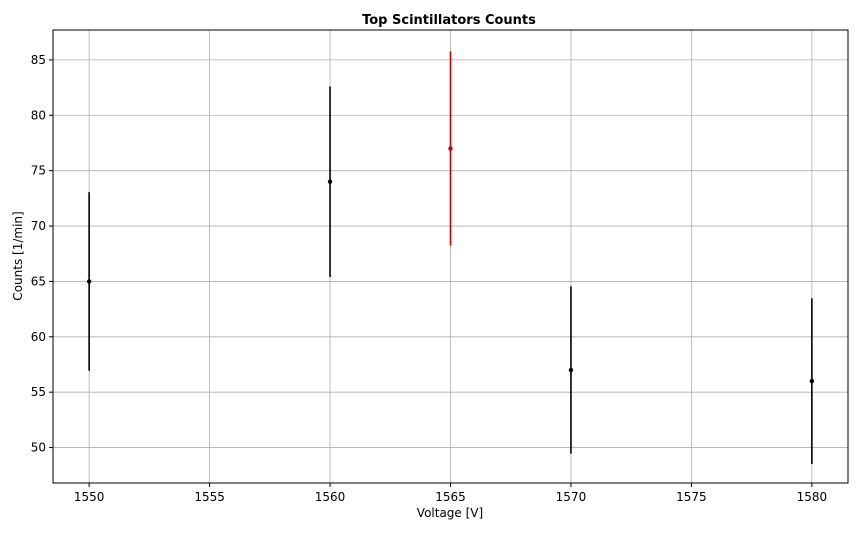 Image resolution: width=864 pixels, height=533 pixels. What do you see at coordinates (812, 497) in the screenshot?
I see `x-tick-label: 1580` at bounding box center [812, 497].